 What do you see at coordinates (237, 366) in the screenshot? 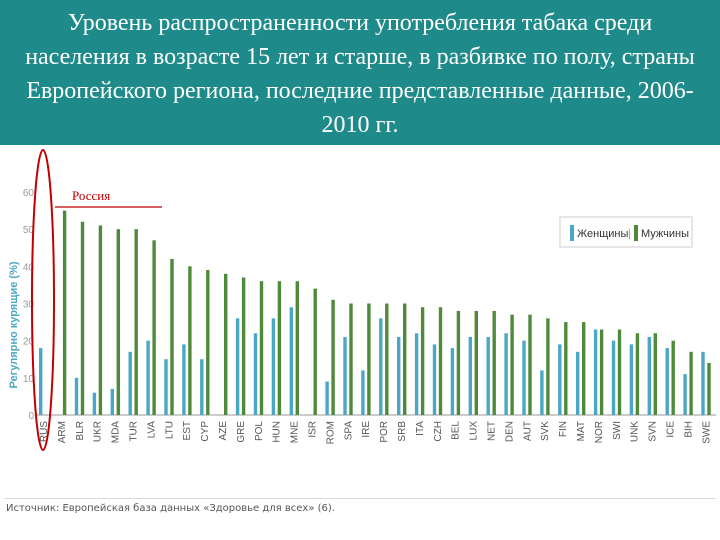
I see `bar-women-gre` at bounding box center [237, 366].